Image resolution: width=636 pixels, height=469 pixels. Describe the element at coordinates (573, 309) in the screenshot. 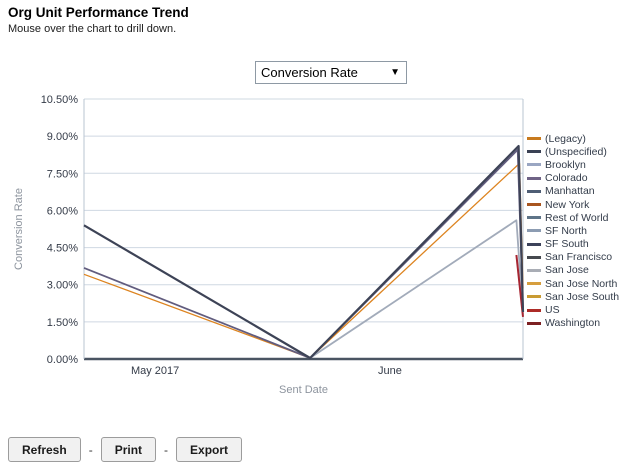

I see `legend-item: US` at that location.